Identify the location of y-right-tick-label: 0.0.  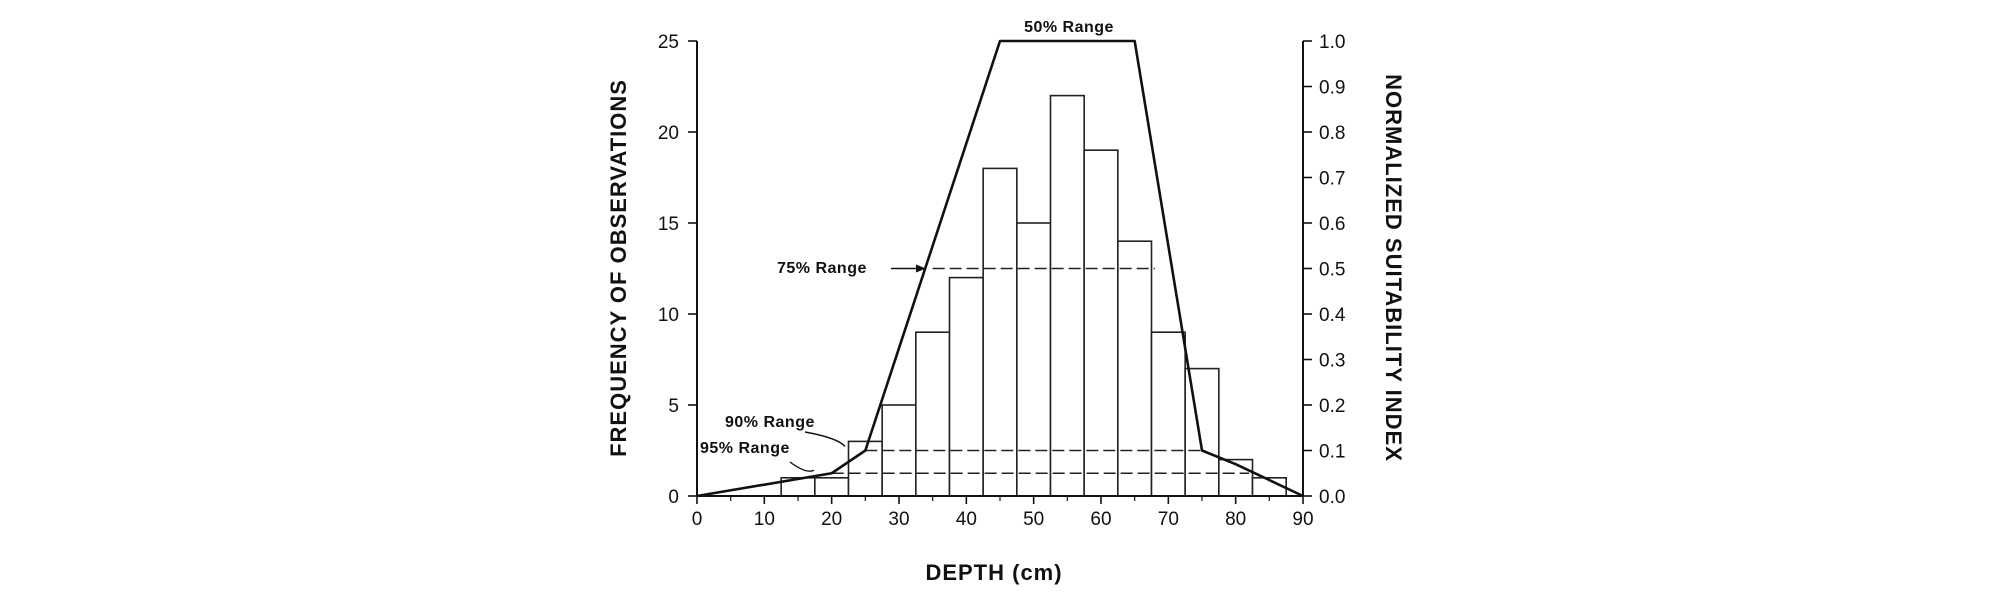
(1332, 497).